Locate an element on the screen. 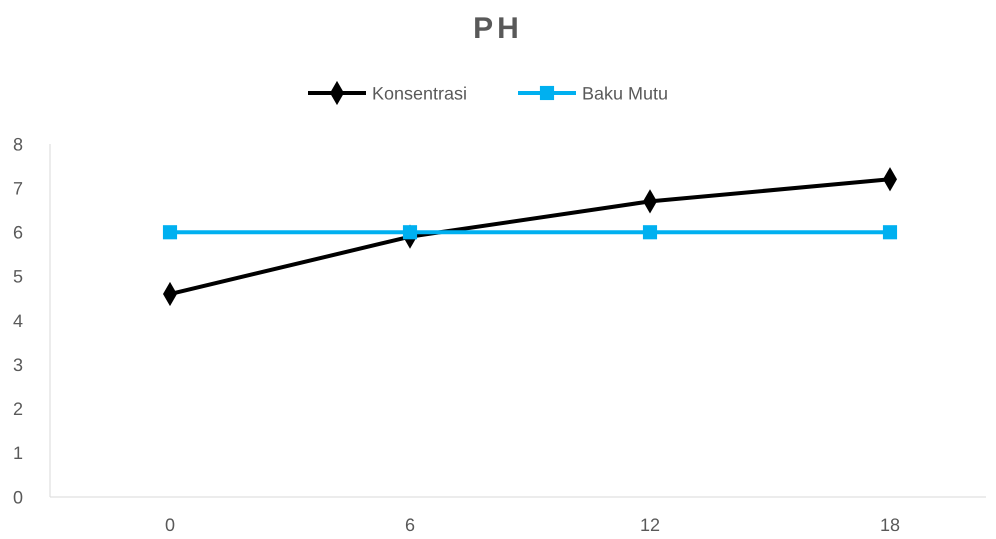  x-tick-label: 6 is located at coordinates (410, 525).